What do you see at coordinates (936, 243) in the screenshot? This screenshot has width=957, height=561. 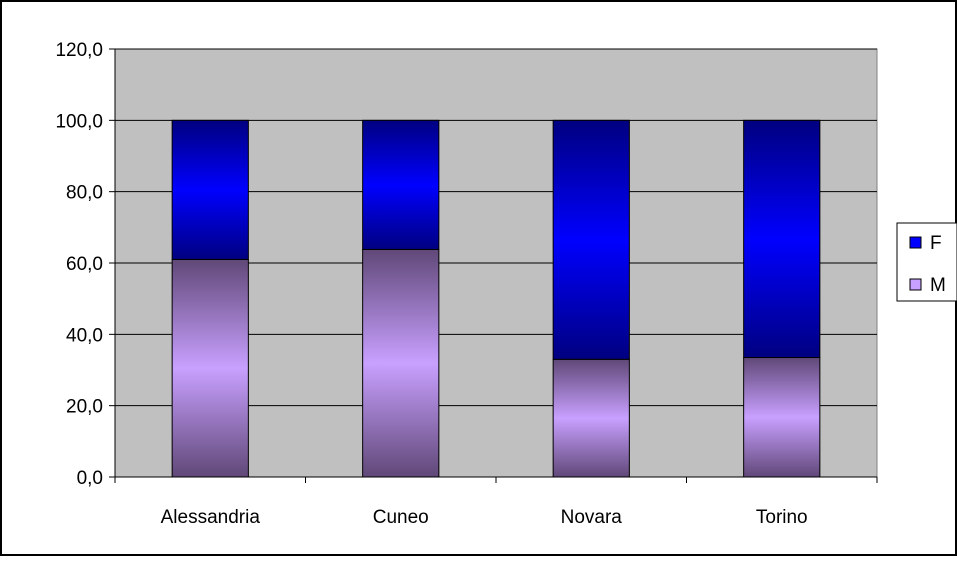 I see `legend-label-f: F` at bounding box center [936, 243].